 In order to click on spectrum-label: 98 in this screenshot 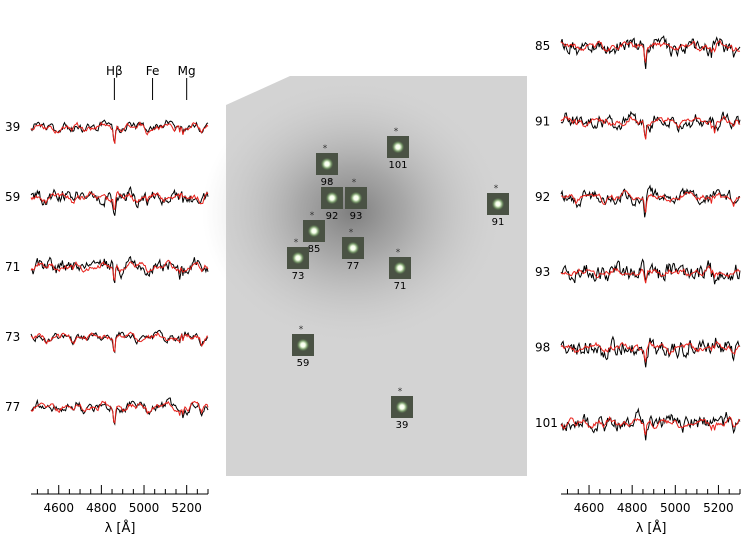, I will do `click(542, 348)`.